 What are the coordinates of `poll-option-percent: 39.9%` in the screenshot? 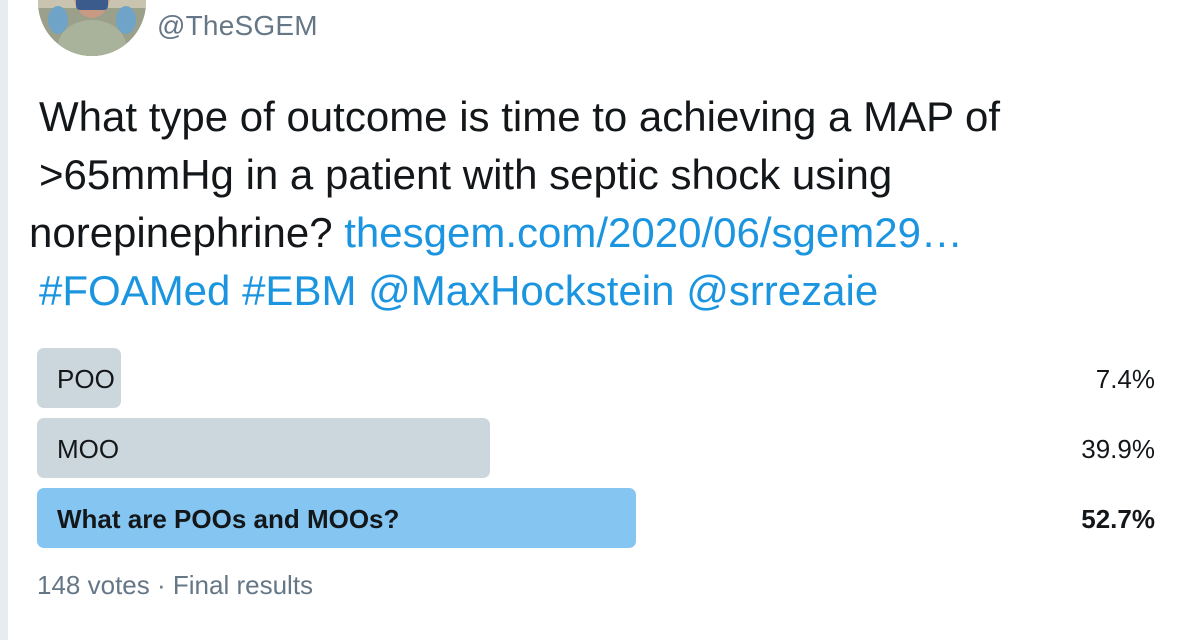 It's located at (1118, 449).